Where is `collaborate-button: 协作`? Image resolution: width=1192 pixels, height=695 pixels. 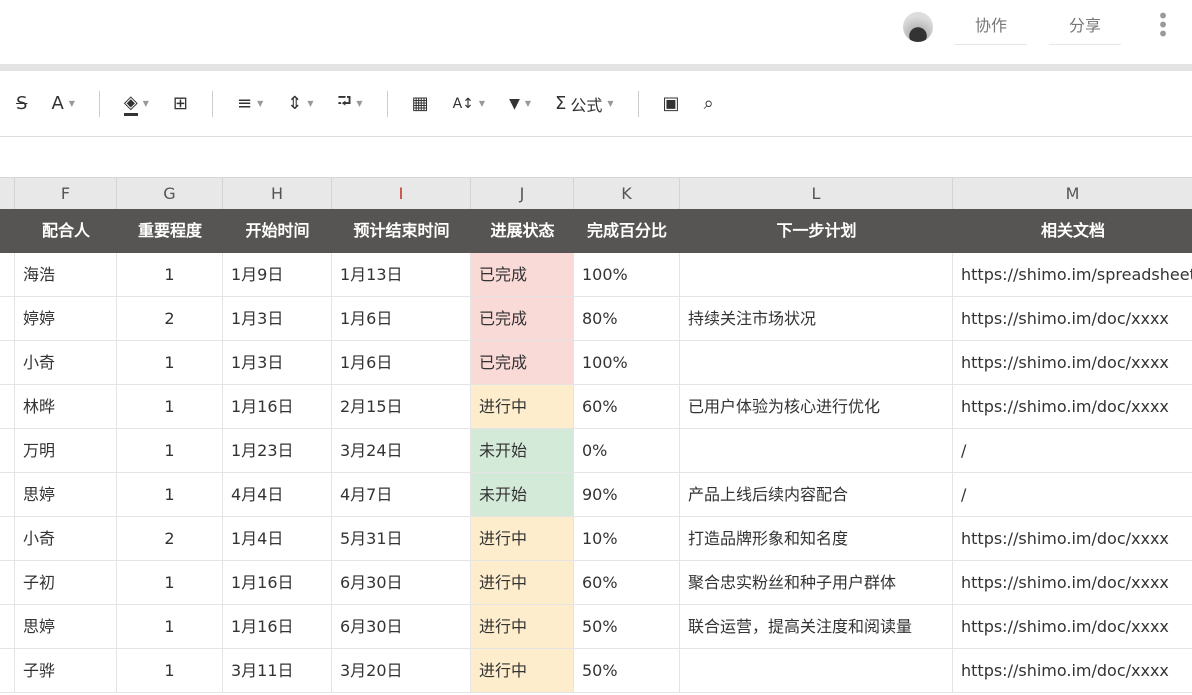
collaborate-button: 协作 is located at coordinates (991, 27).